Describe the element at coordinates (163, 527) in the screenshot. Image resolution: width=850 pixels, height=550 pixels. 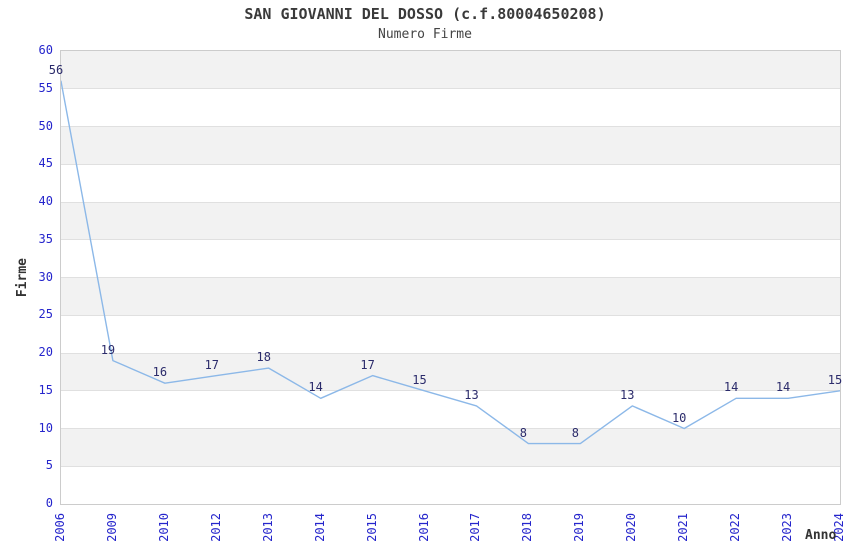
I see `x-tick-label: 2010` at that location.